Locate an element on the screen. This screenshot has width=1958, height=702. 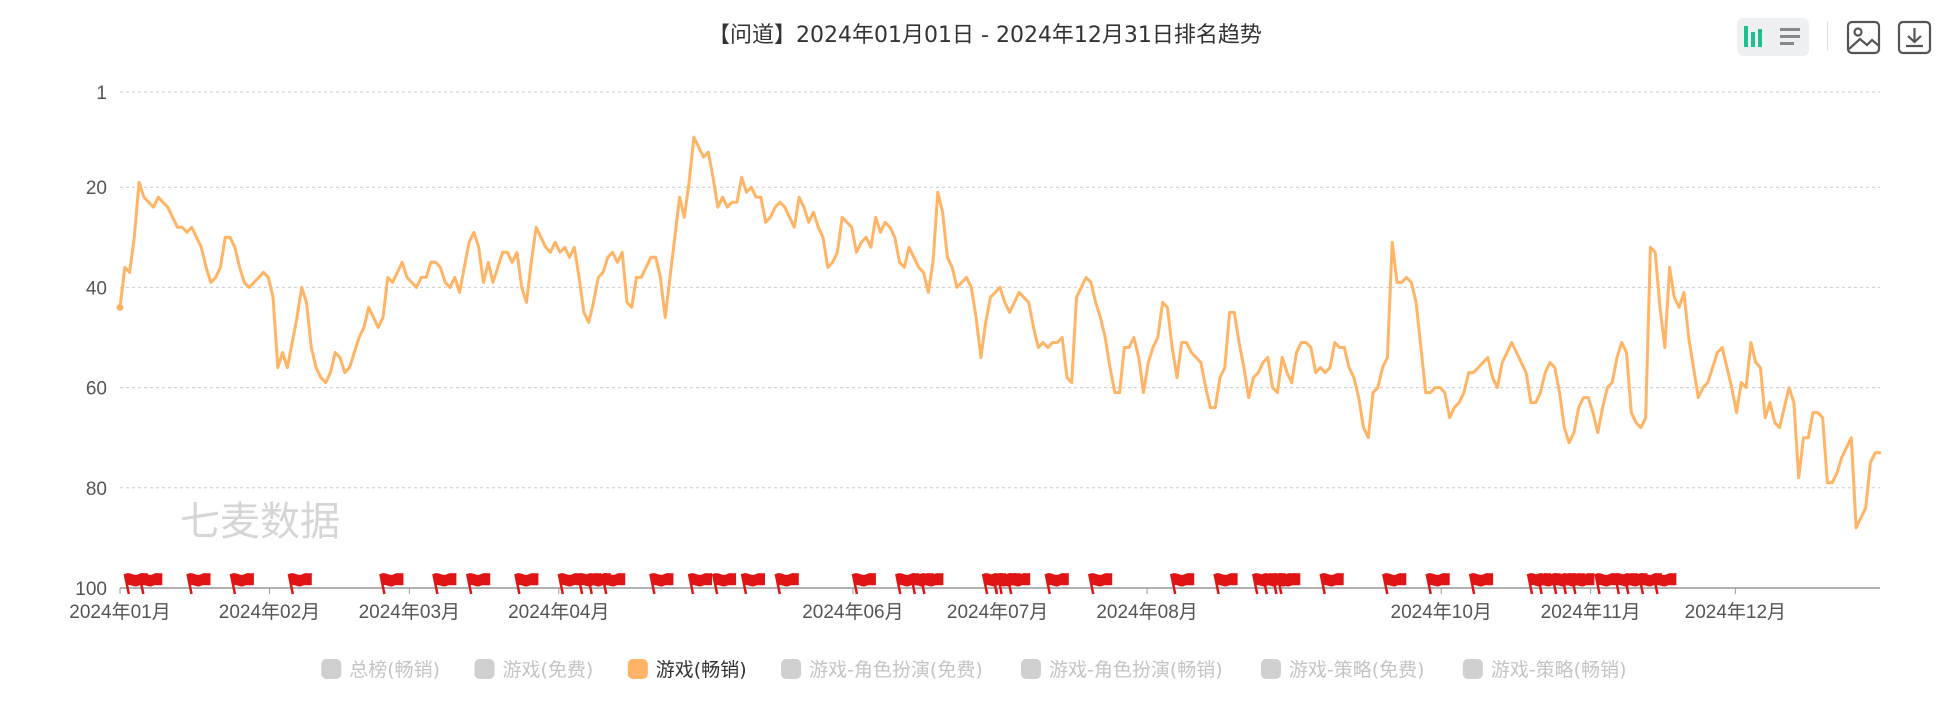
chart-title: 【问道】2024年01月01日 - 2024年12月31日排名趋势 is located at coordinates (985, 35).